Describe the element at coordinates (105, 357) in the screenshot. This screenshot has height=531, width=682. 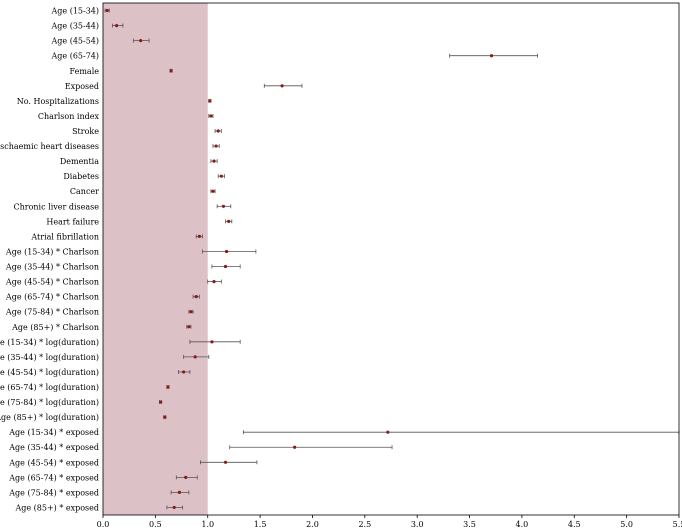
I see `row: Age (35-44) * log(duration)` at that location.